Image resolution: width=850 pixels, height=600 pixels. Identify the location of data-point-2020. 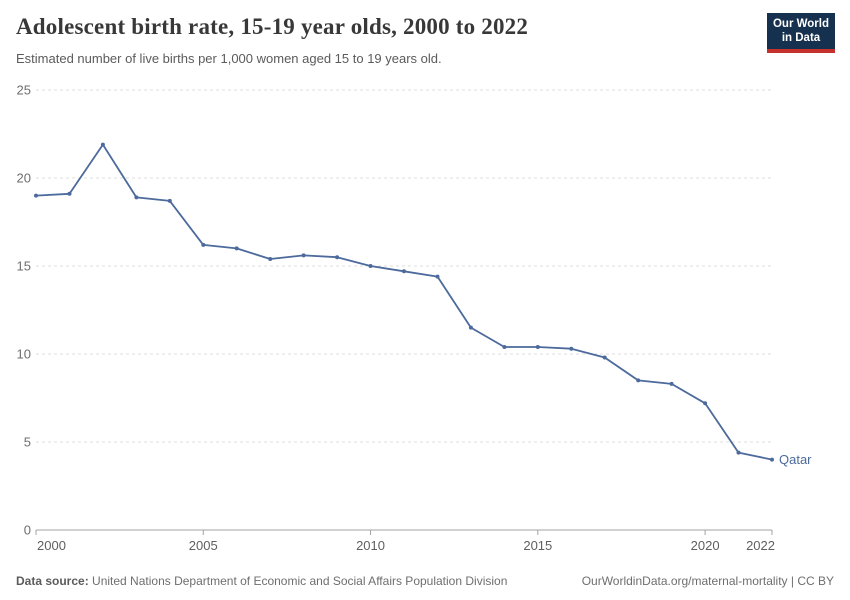
(705, 403).